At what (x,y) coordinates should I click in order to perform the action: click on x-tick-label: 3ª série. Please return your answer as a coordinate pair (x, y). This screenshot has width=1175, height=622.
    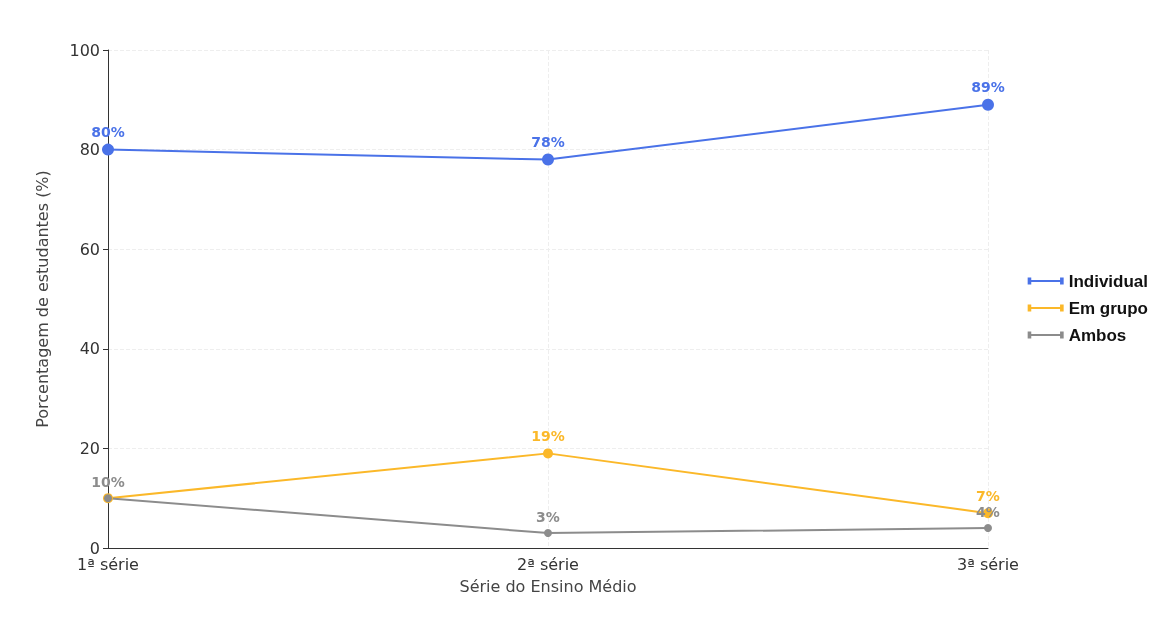
    Looking at the image, I should click on (988, 564).